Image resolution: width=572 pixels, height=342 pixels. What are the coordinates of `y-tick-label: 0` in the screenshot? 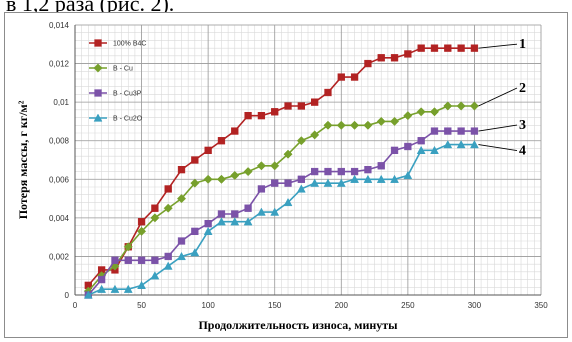 It's located at (67, 295).